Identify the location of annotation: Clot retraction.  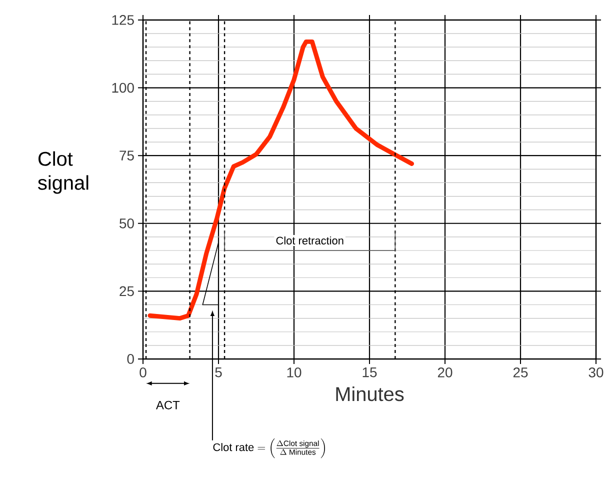
(310, 240).